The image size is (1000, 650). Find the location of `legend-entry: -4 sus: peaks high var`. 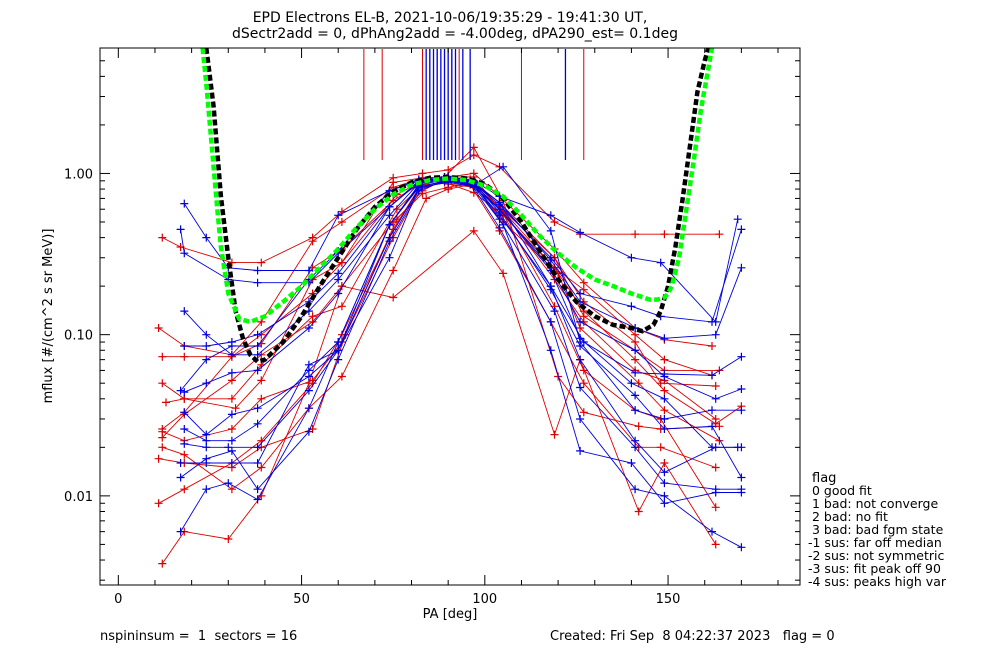

legend-entry: -4 sus: peaks high var is located at coordinates (877, 581).